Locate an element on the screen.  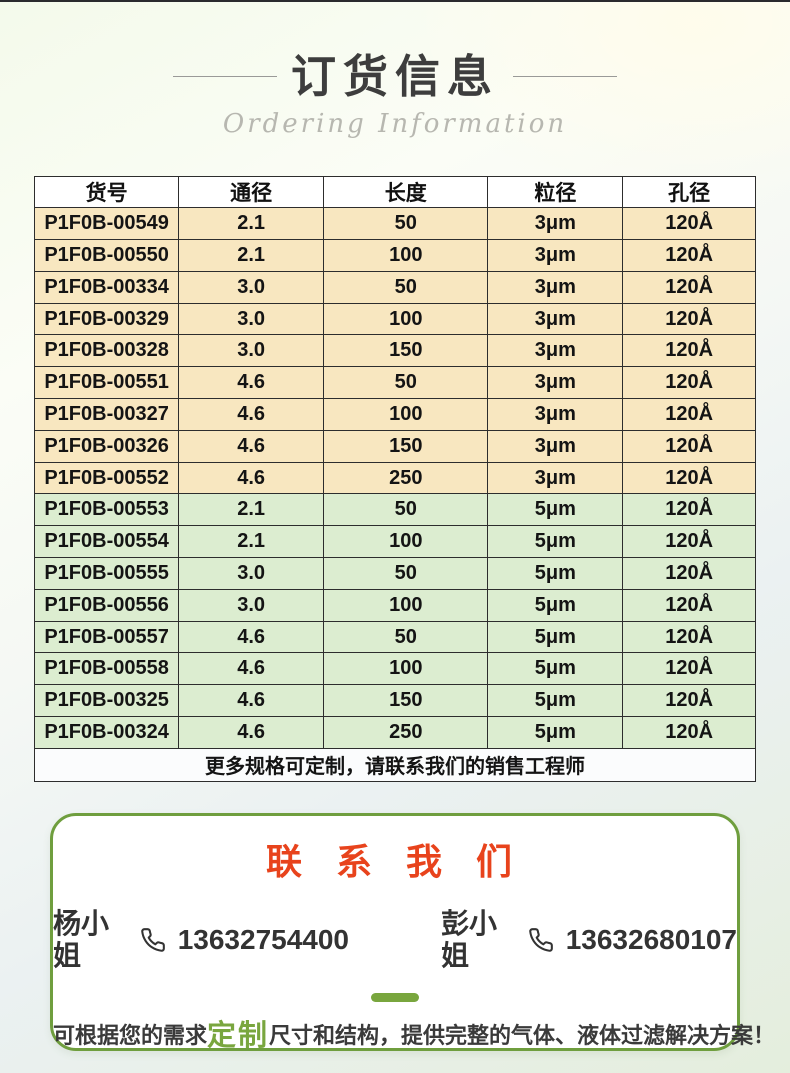
contact-item-peng: 彭小姐 13632680107 is located at coordinates (589, 940).